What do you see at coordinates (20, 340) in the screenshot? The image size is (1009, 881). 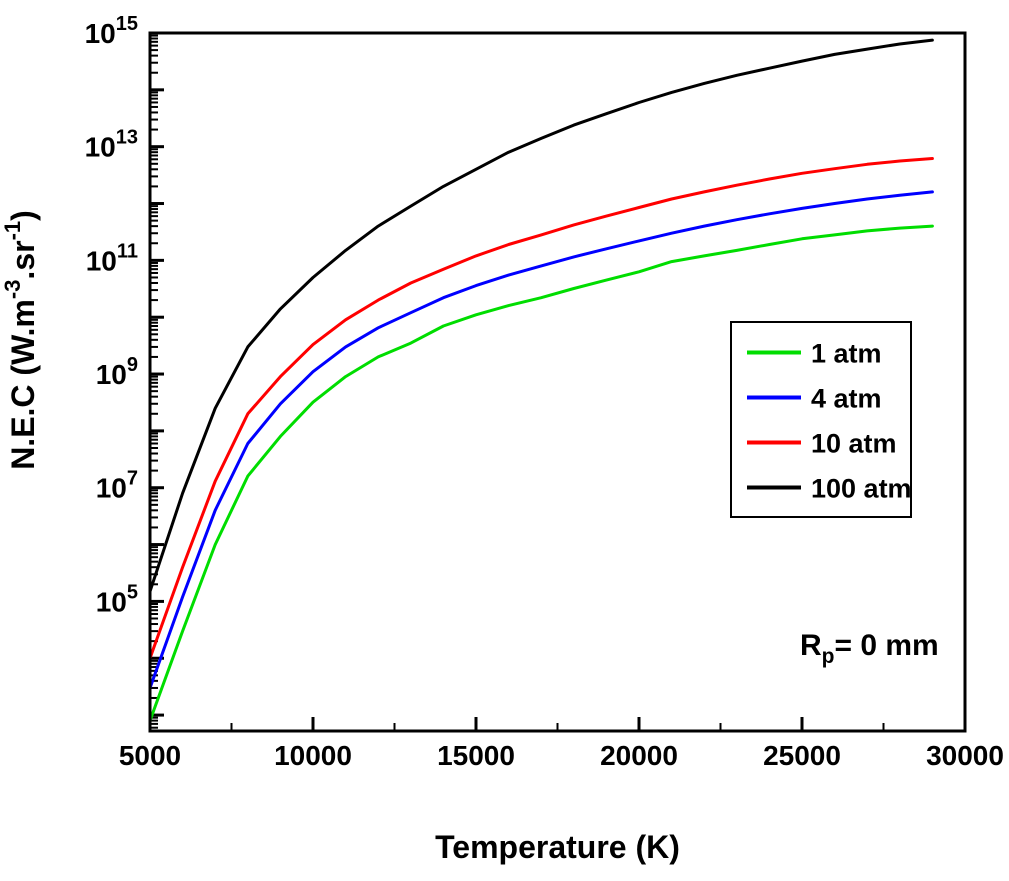 I see `y-axis-title: N.E.C (W.m-3.sr-1)` at bounding box center [20, 340].